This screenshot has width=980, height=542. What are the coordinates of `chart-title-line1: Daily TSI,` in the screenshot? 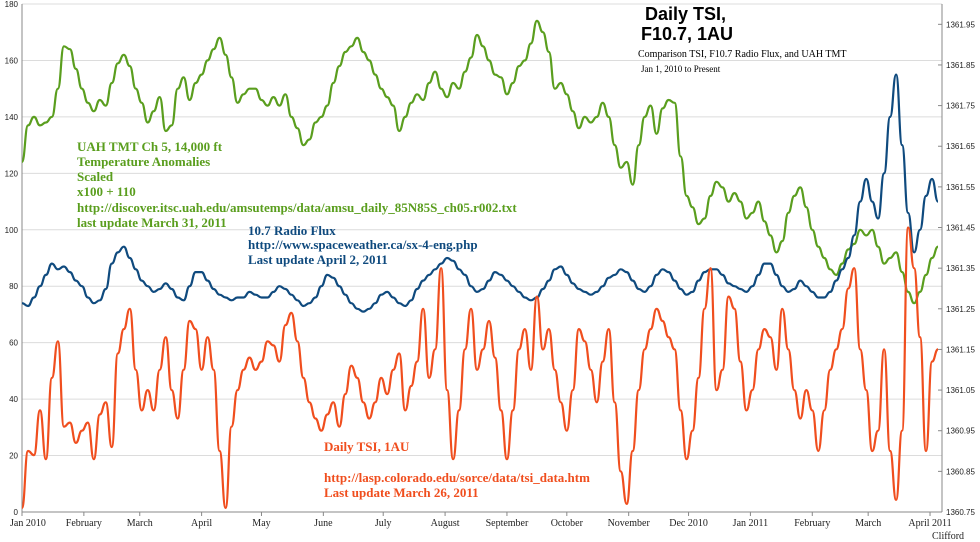 It's located at (685, 14).